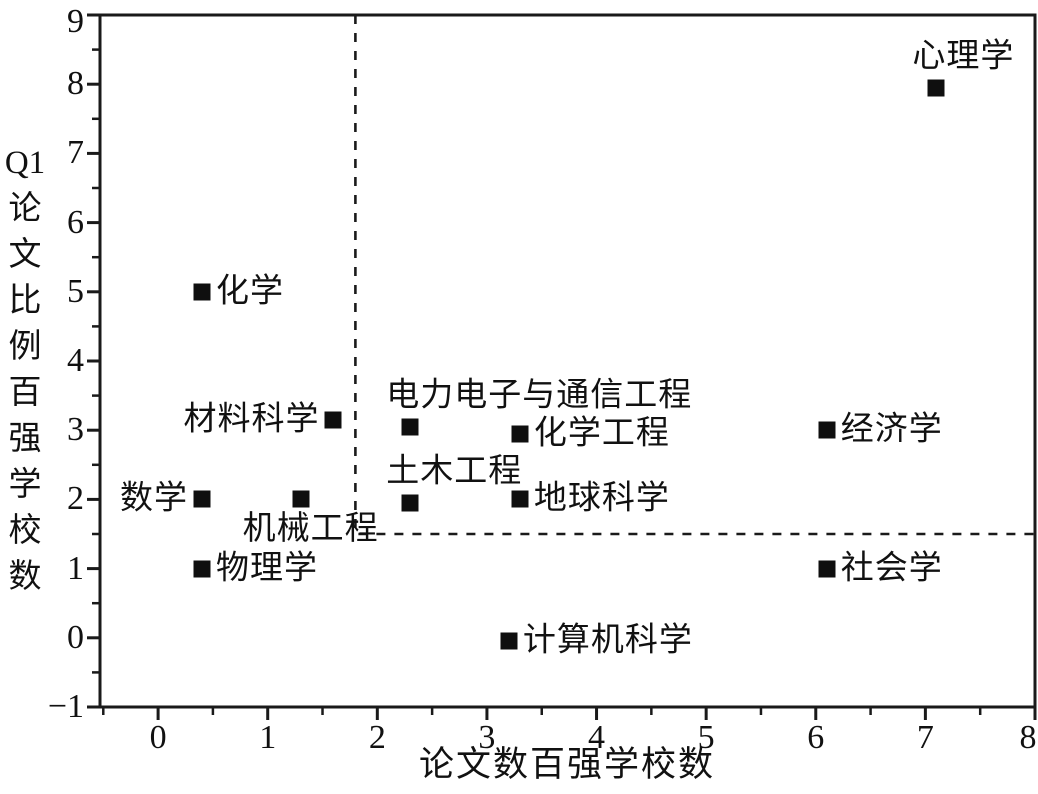  What do you see at coordinates (75, 430) in the screenshot?
I see `y-tick-label: 3` at bounding box center [75, 430].